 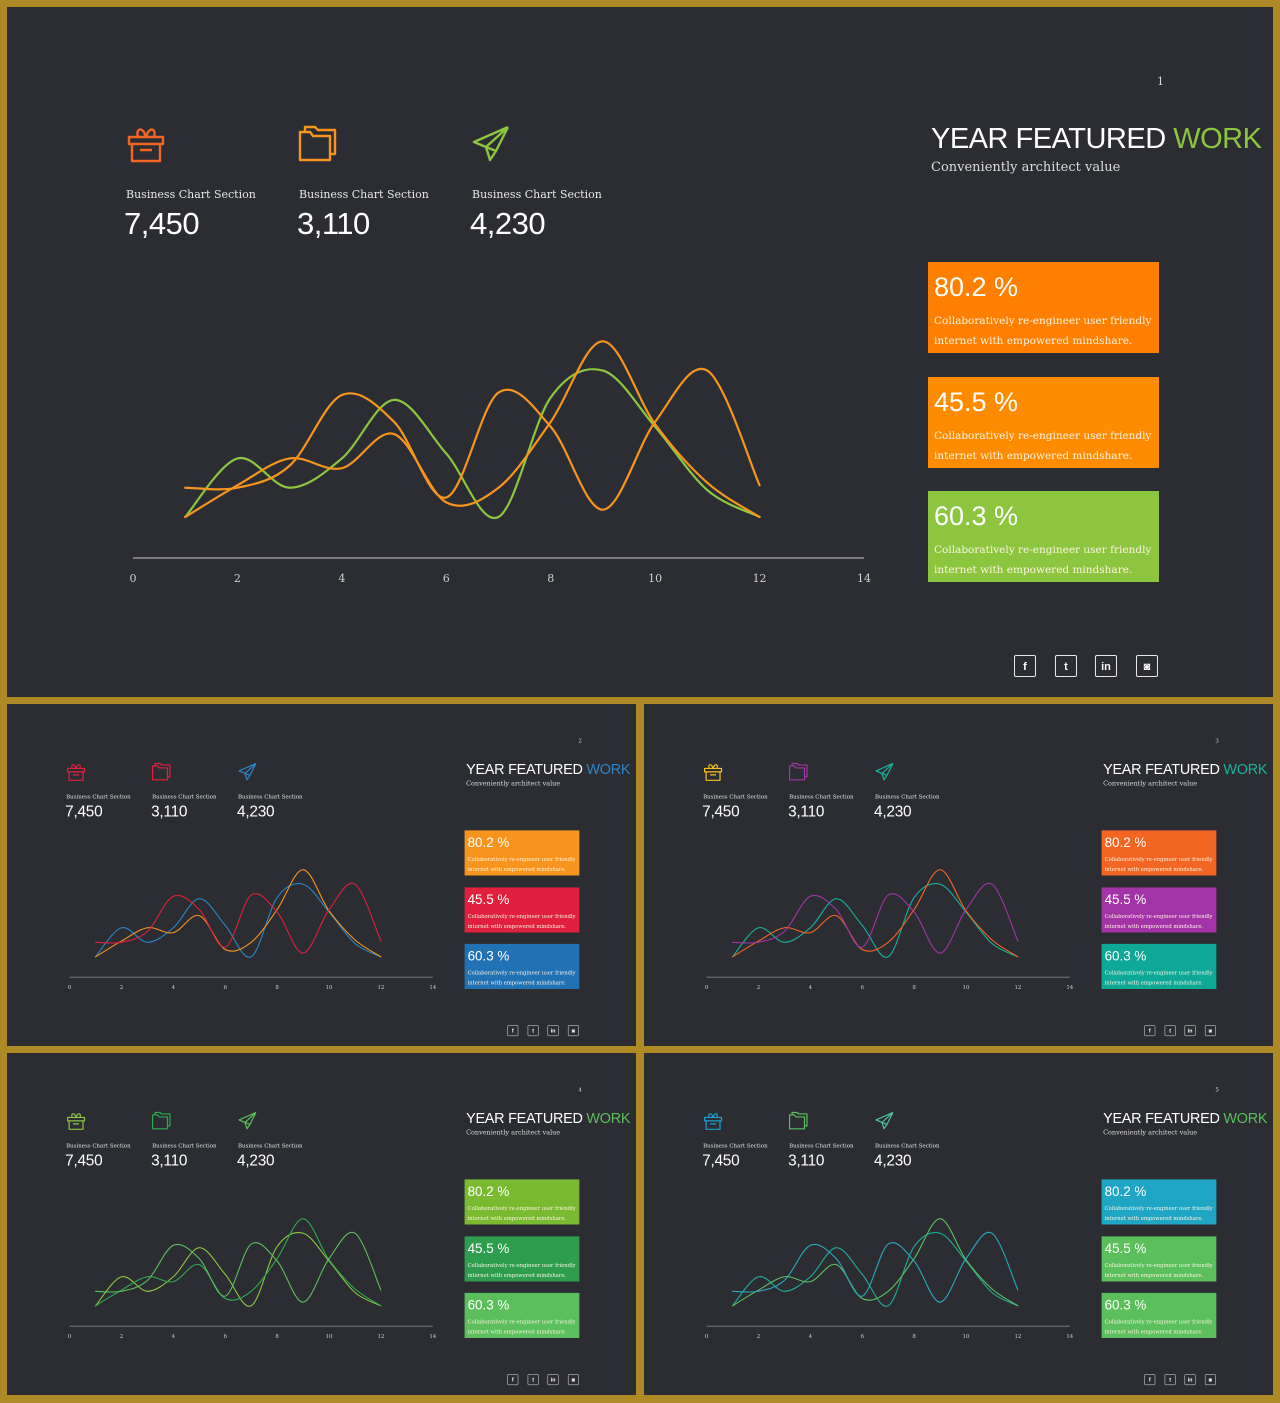 What do you see at coordinates (1096, 139) in the screenshot?
I see `slide-title: YEAR FEATURED WORK` at bounding box center [1096, 139].